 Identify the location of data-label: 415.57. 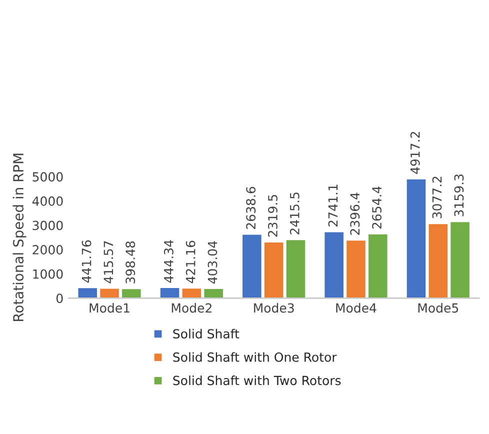
(109, 262).